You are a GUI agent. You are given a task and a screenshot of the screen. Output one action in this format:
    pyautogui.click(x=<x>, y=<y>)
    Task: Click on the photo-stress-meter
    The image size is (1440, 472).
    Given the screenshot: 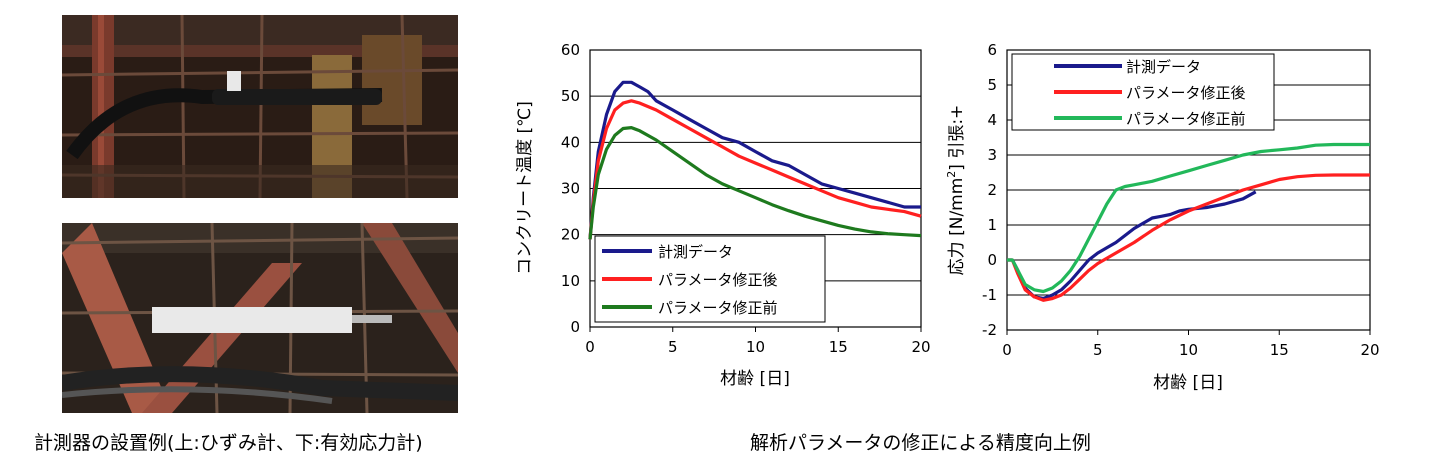 What is the action you would take?
    pyautogui.click(x=260, y=318)
    